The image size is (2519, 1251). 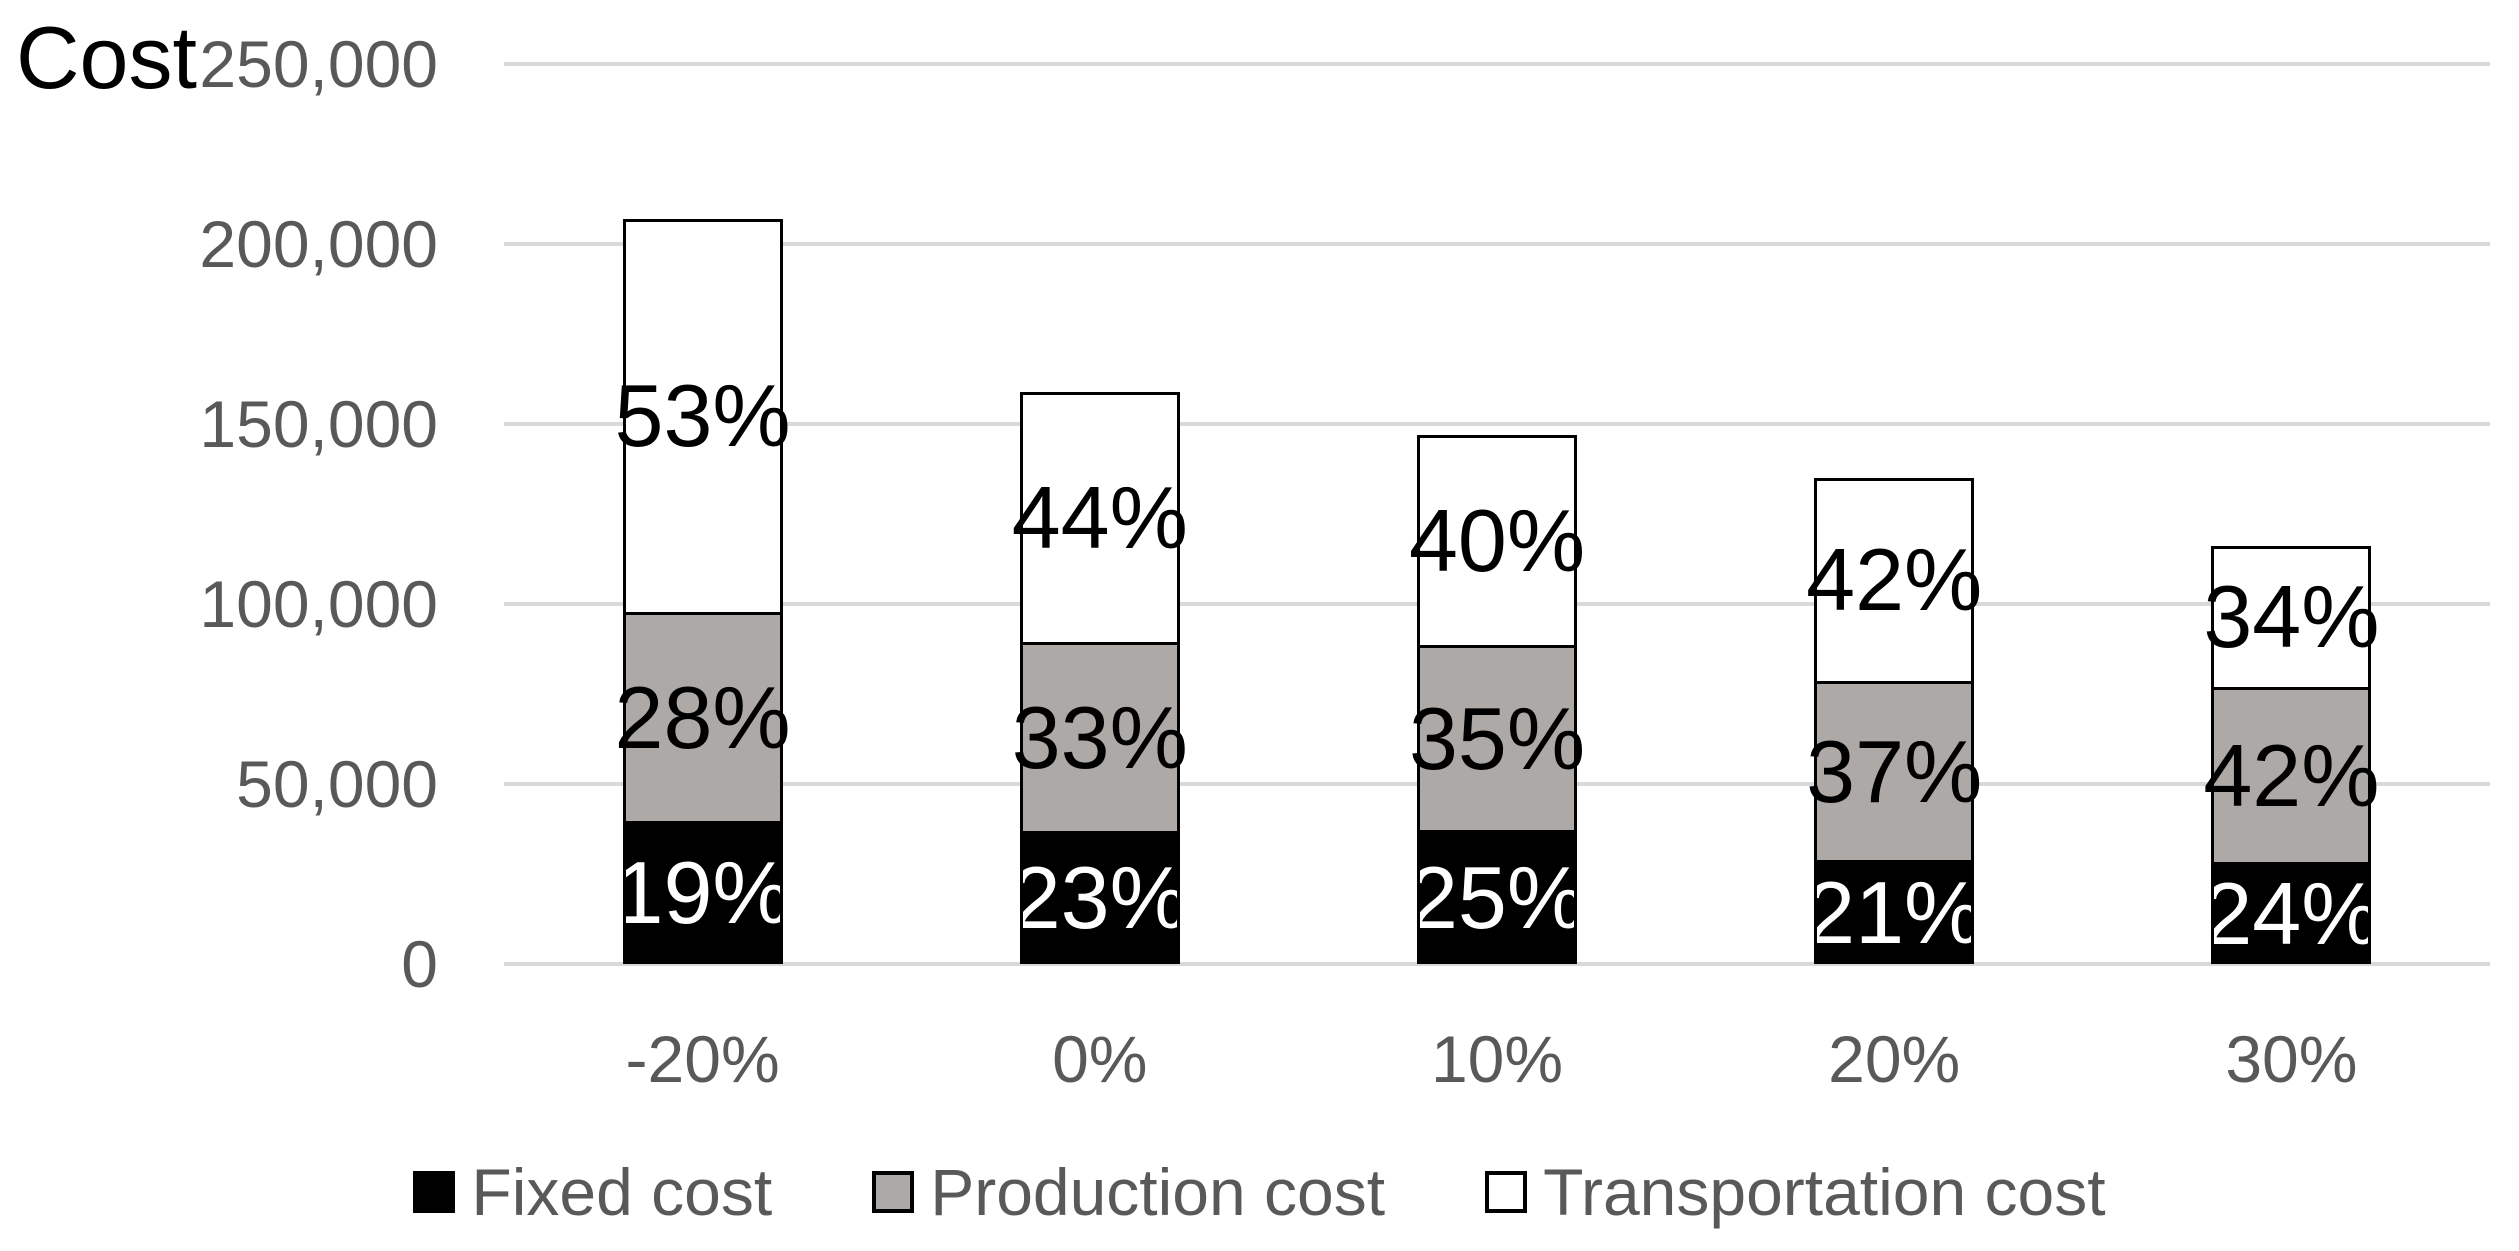 I want to click on bar-segment-label: 21%, so click(x=1894, y=912).